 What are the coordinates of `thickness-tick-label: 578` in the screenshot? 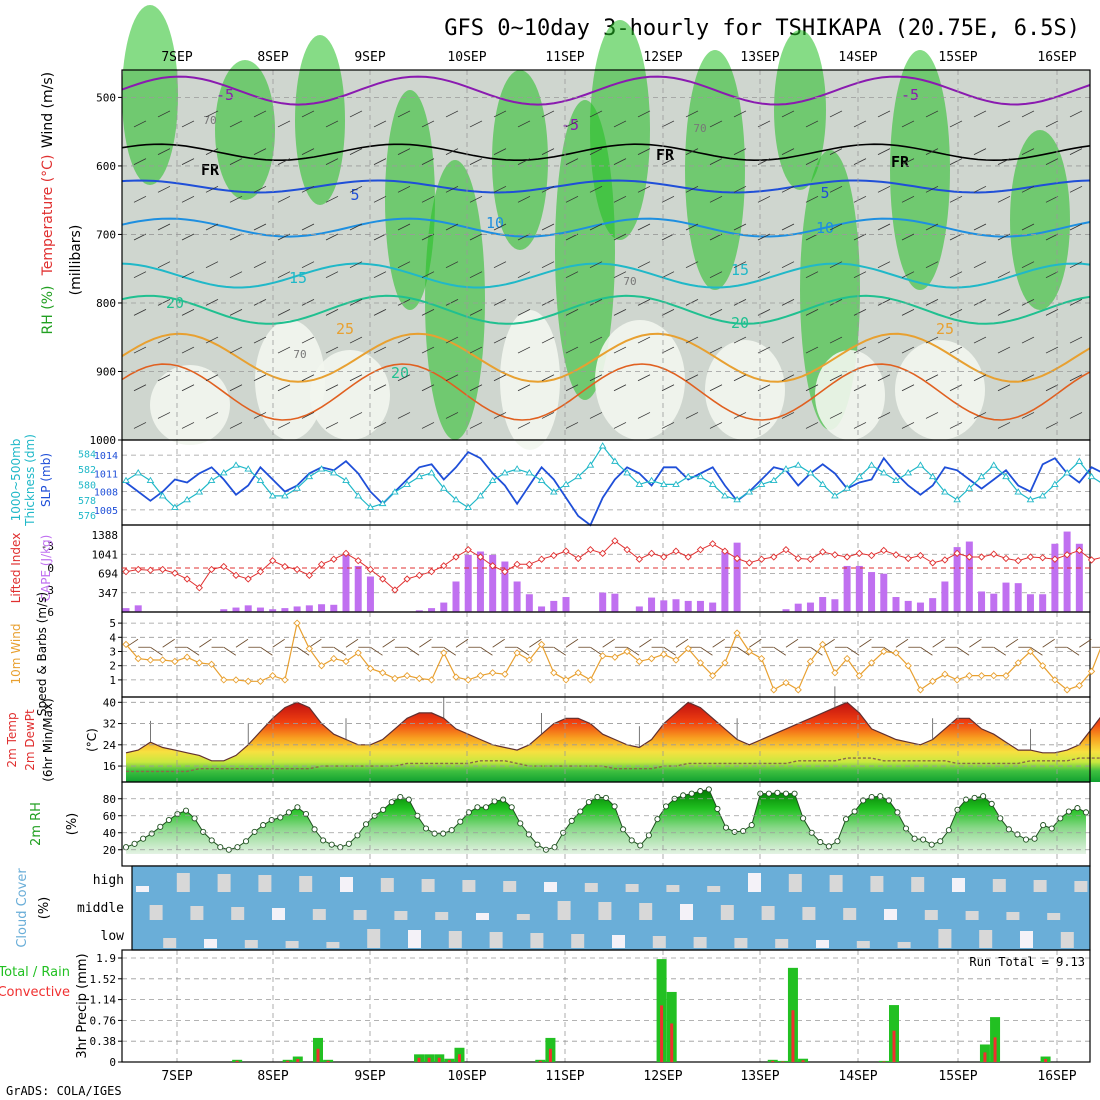 It's located at (87, 501).